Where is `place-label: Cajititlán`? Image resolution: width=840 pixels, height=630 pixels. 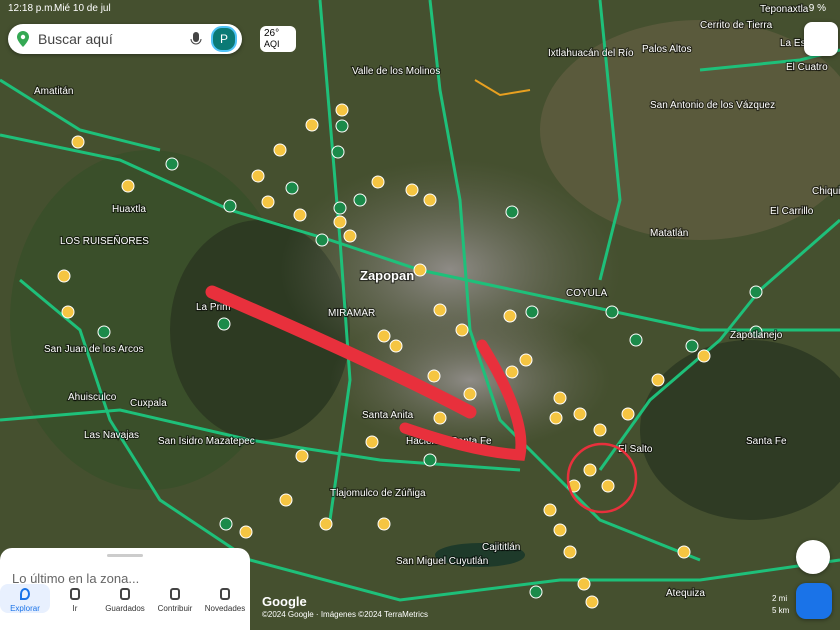 place-label: Cajititlán is located at coordinates (501, 547).